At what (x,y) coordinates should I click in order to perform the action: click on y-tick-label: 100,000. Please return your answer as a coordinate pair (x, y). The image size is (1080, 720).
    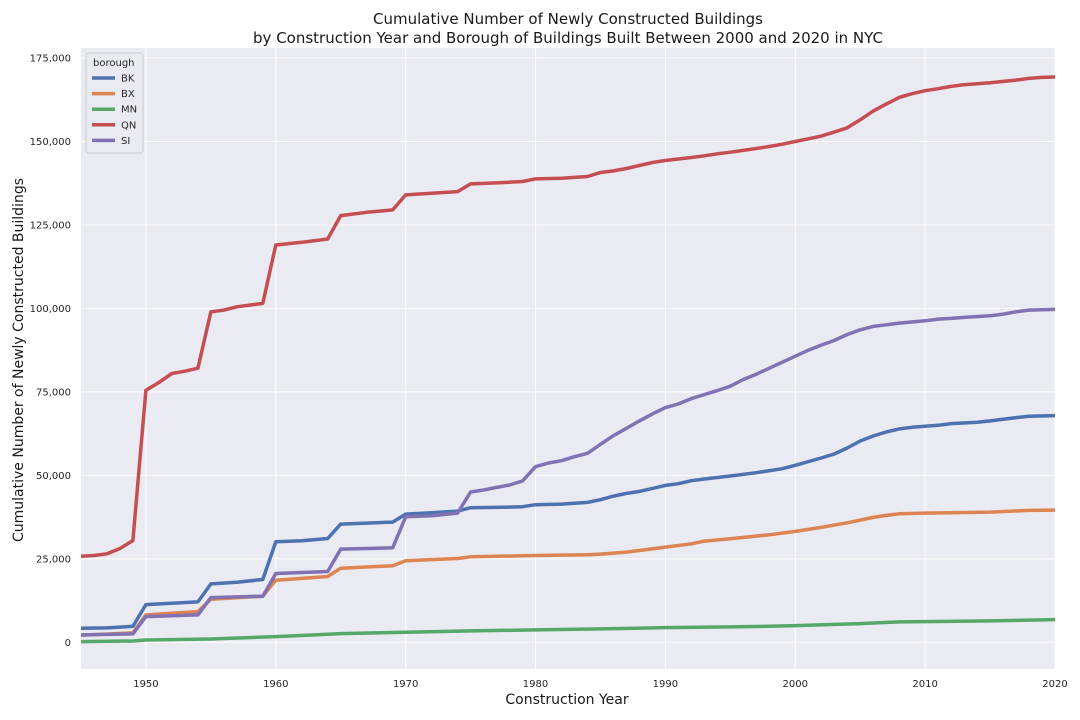
    Looking at the image, I should click on (50, 309).